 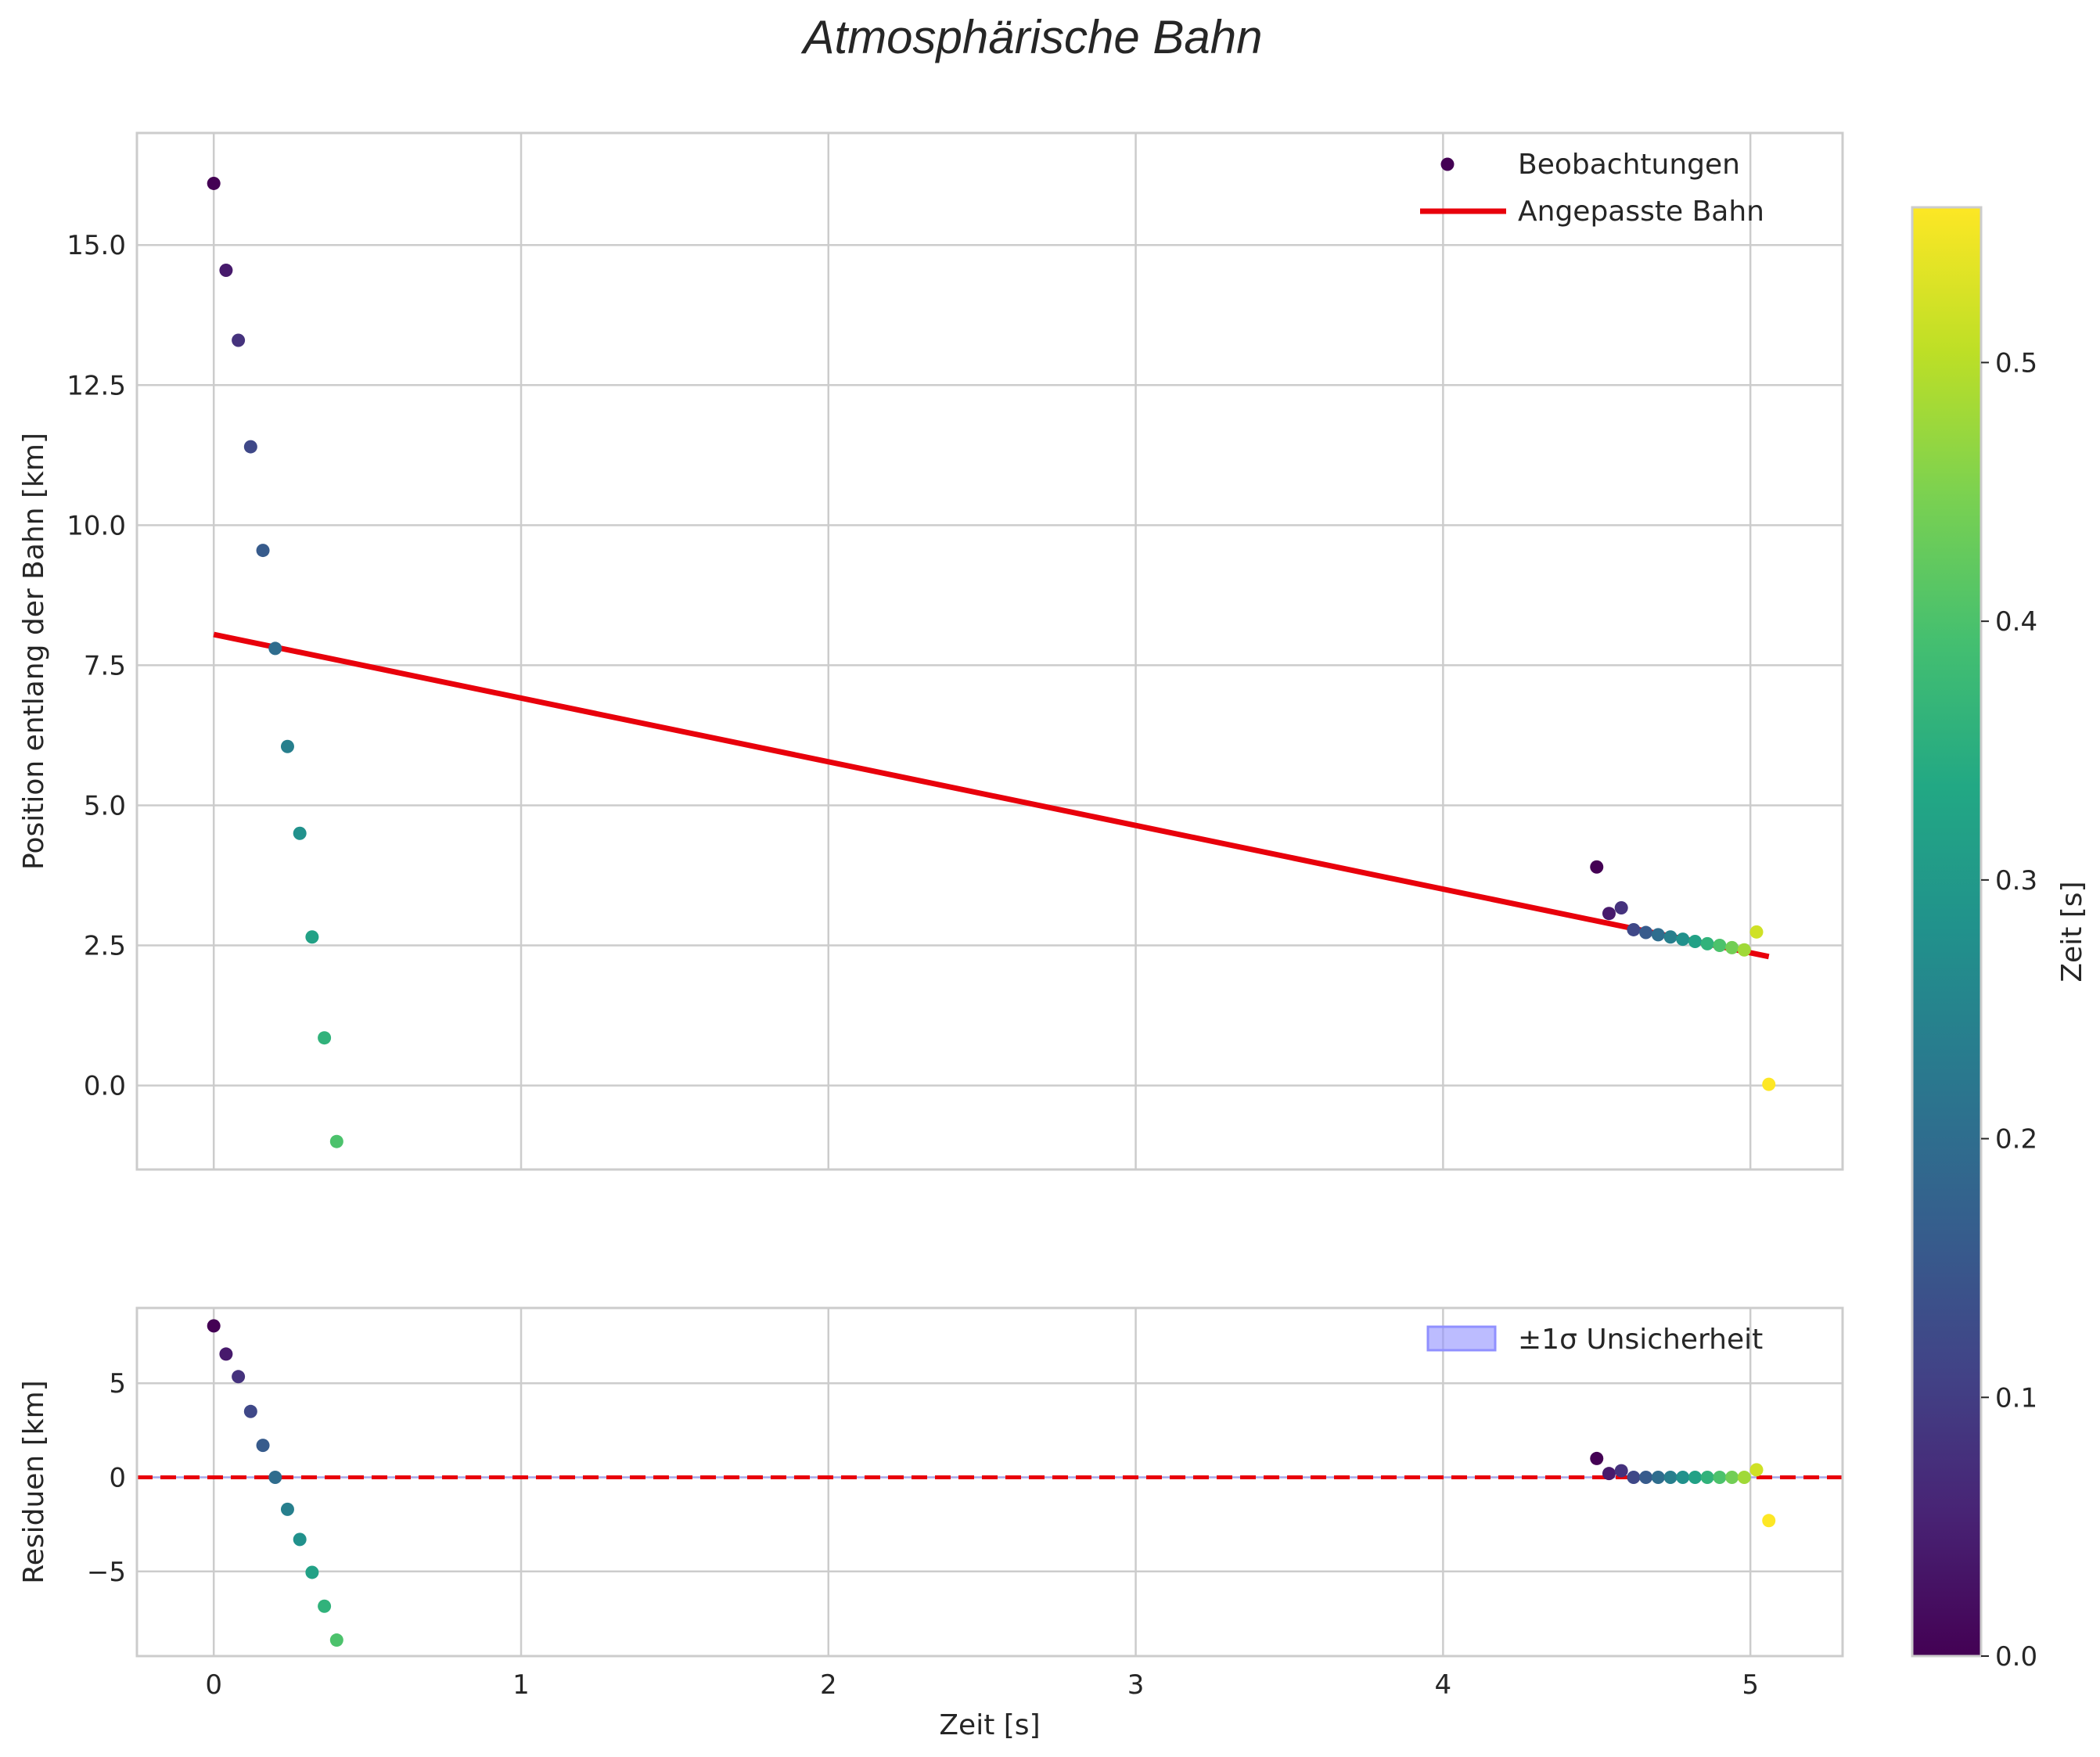 What do you see at coordinates (1629, 165) in the screenshot?
I see `legend-label: Beobachtungen` at bounding box center [1629, 165].